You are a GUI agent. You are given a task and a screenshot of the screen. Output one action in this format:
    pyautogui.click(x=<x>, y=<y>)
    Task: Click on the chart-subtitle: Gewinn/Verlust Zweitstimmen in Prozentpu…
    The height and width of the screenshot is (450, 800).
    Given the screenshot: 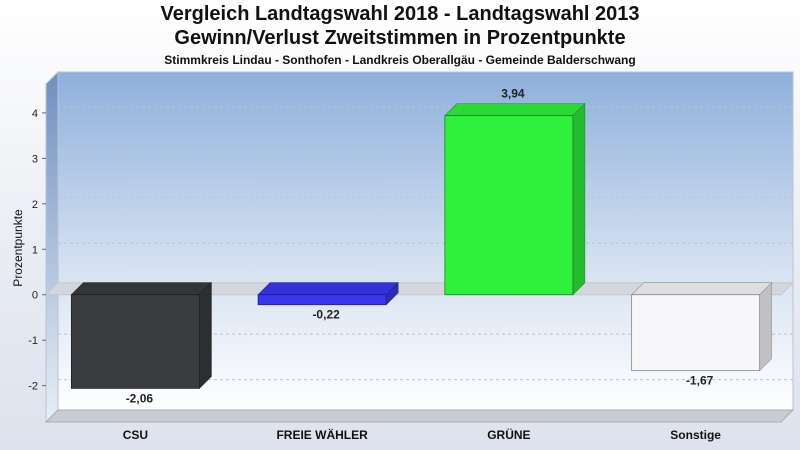 What is the action you would take?
    pyautogui.click(x=400, y=38)
    